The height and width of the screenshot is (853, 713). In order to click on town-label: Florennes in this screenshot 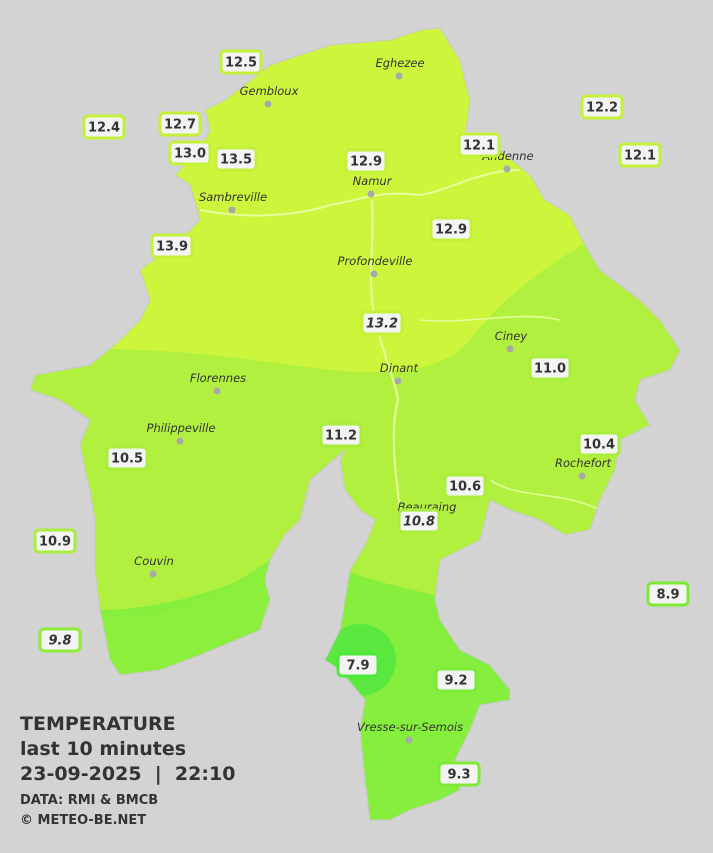, I will do `click(218, 378)`.